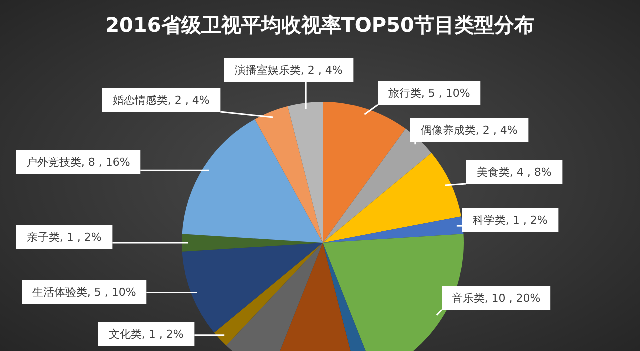 This screenshot has width=640, height=351. What do you see at coordinates (146, 334) in the screenshot?
I see `slice-label: 文化类, 1 , 2%` at bounding box center [146, 334].